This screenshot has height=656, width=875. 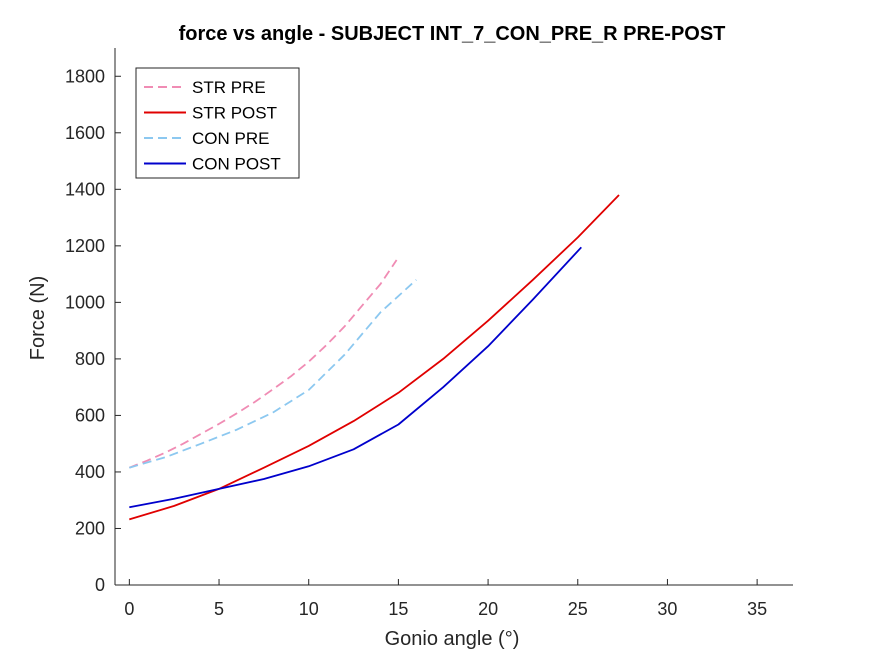 I want to click on x-tick-label: 20, so click(x=488, y=609).